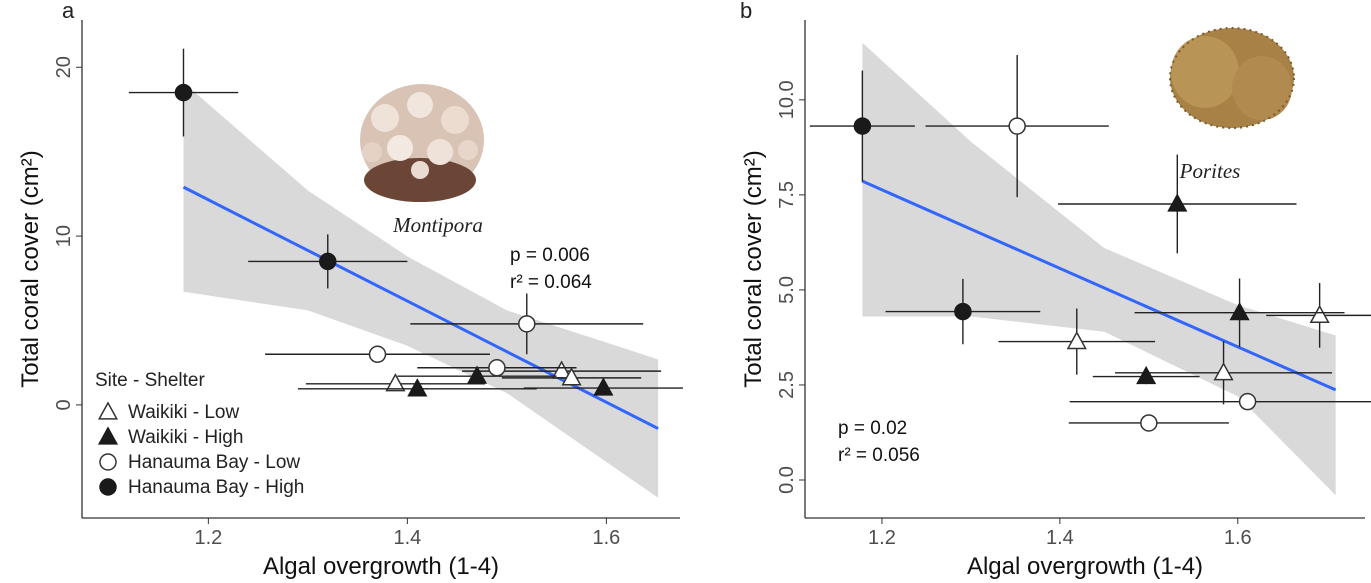  I want to click on y-tick-label: 10.0, so click(787, 99).